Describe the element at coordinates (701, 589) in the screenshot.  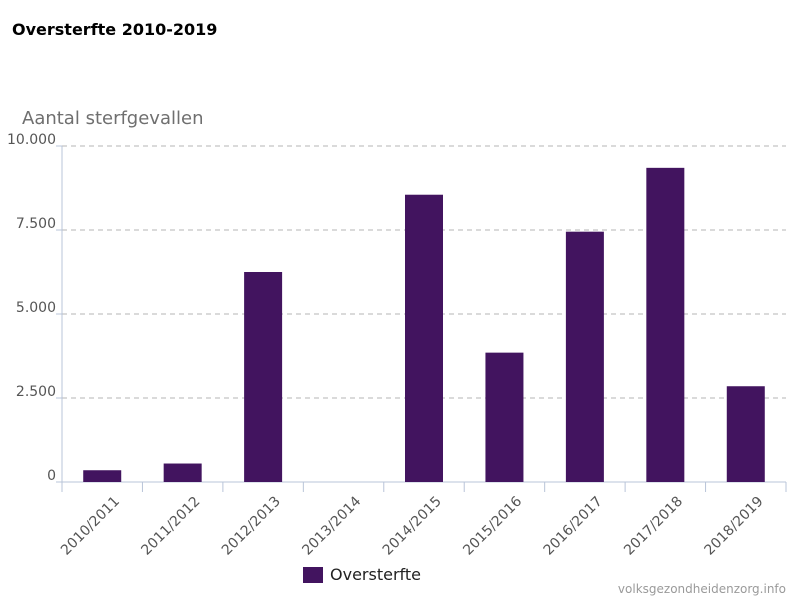
I see `source-credit: volksgezondheidenzorg.info` at that location.